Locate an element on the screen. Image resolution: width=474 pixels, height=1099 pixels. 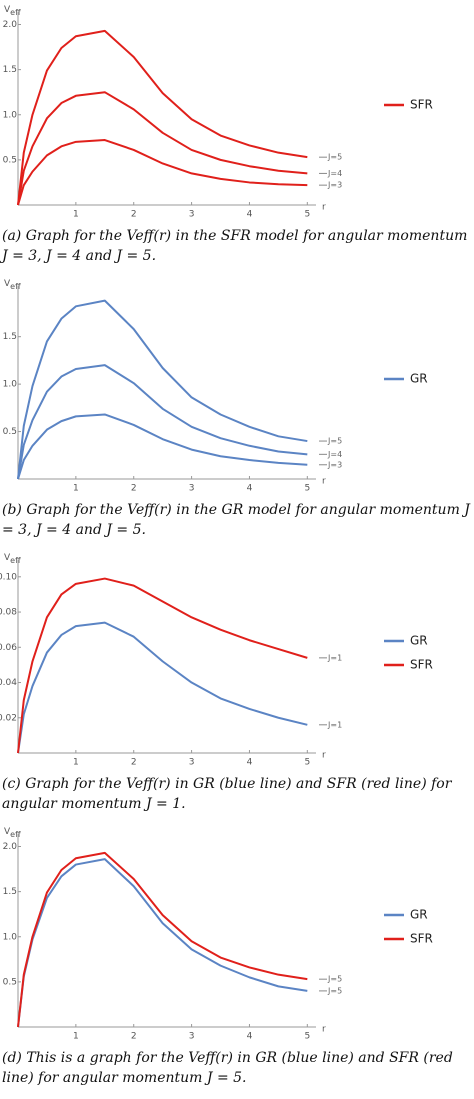
y-tick-label: 0.10 is located at coordinates (8, 577).